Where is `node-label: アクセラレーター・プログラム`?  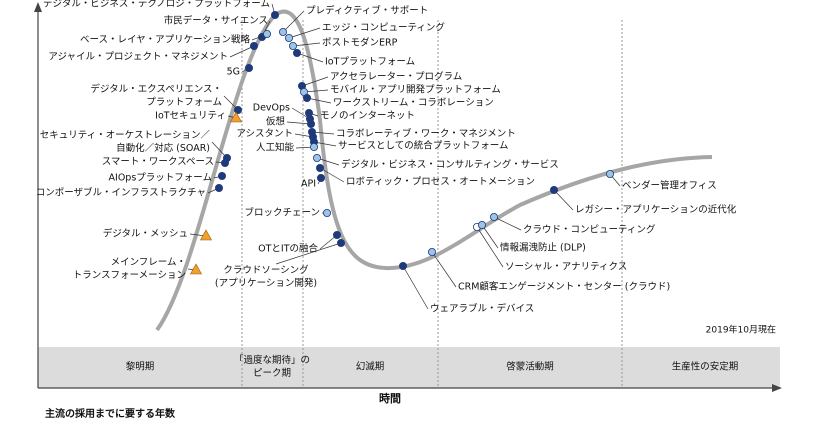 node-label: アクセラレーター・プログラム is located at coordinates (396, 77).